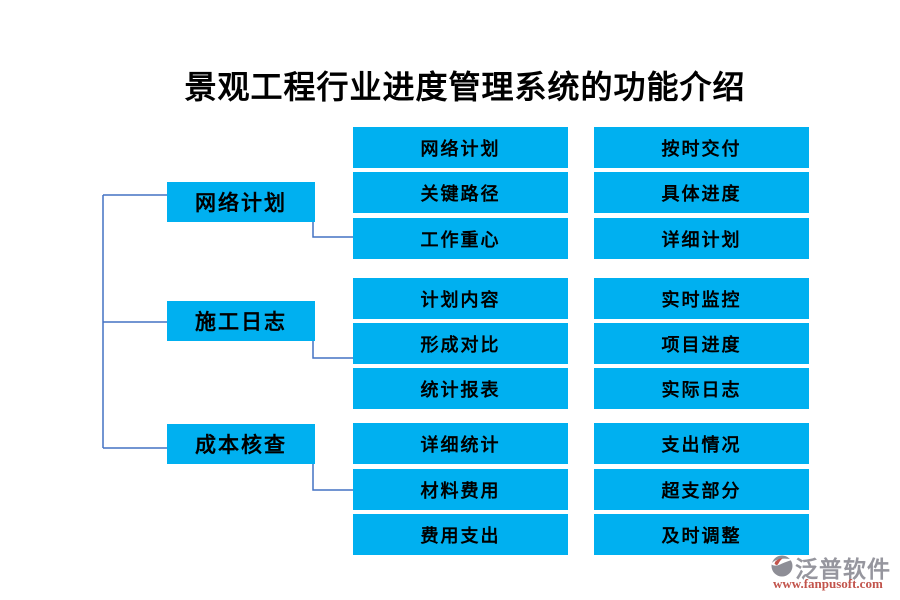  Describe the element at coordinates (460, 238) in the screenshot. I see `feature-box: 工作重心` at that location.